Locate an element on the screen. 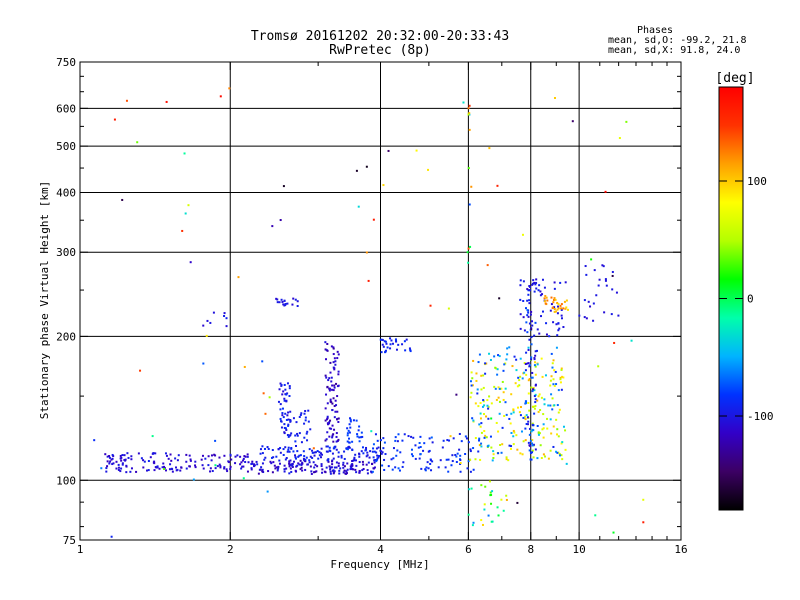 The height and width of the screenshot is (600, 800). x-tick-label: 16 is located at coordinates (680, 549).